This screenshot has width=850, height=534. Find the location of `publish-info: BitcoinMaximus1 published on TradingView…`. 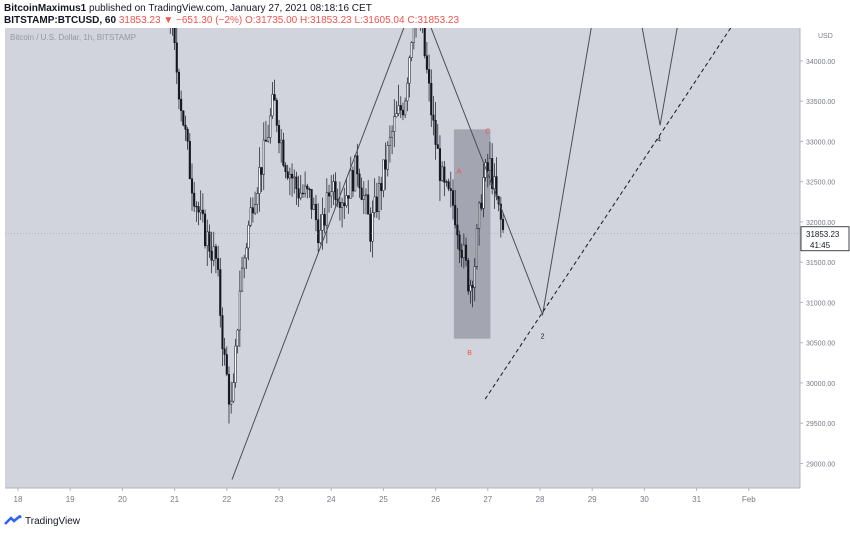

publish-info: BitcoinMaximus1 published on TradingView… is located at coordinates (188, 8).